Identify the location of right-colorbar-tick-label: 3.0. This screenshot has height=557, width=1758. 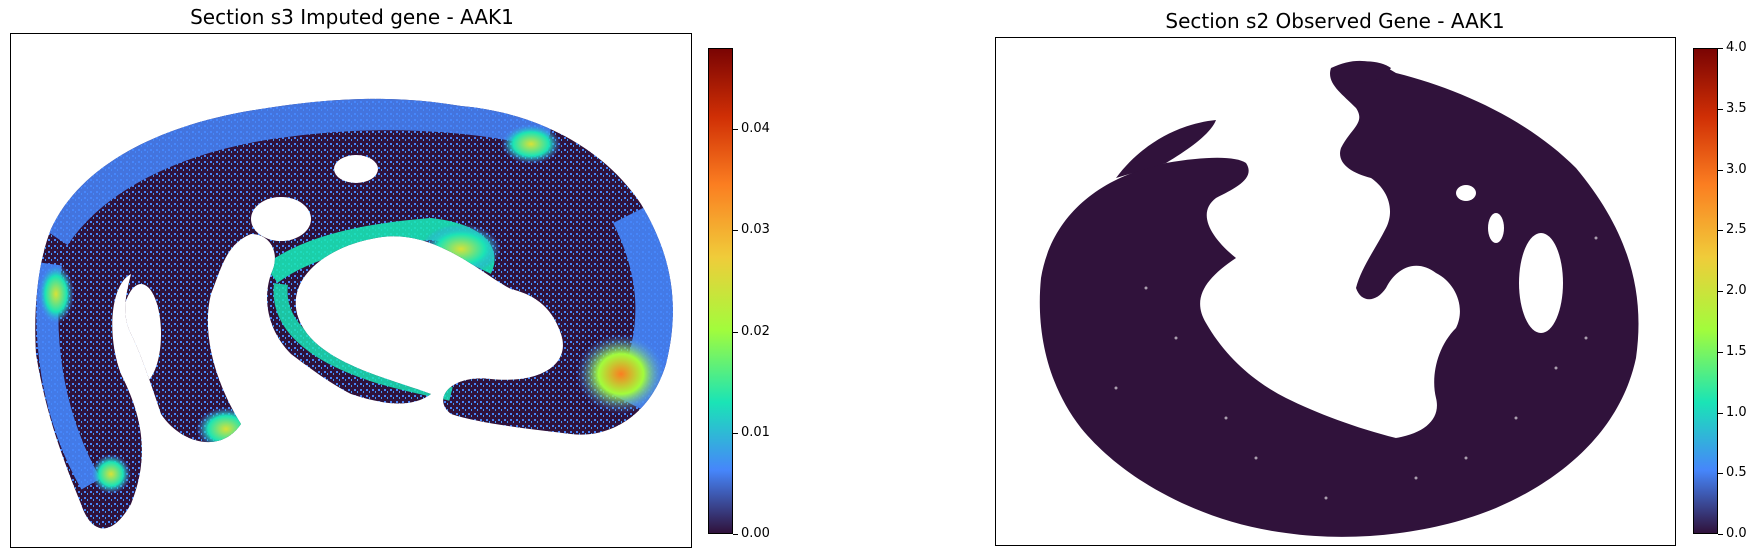
(1736, 169).